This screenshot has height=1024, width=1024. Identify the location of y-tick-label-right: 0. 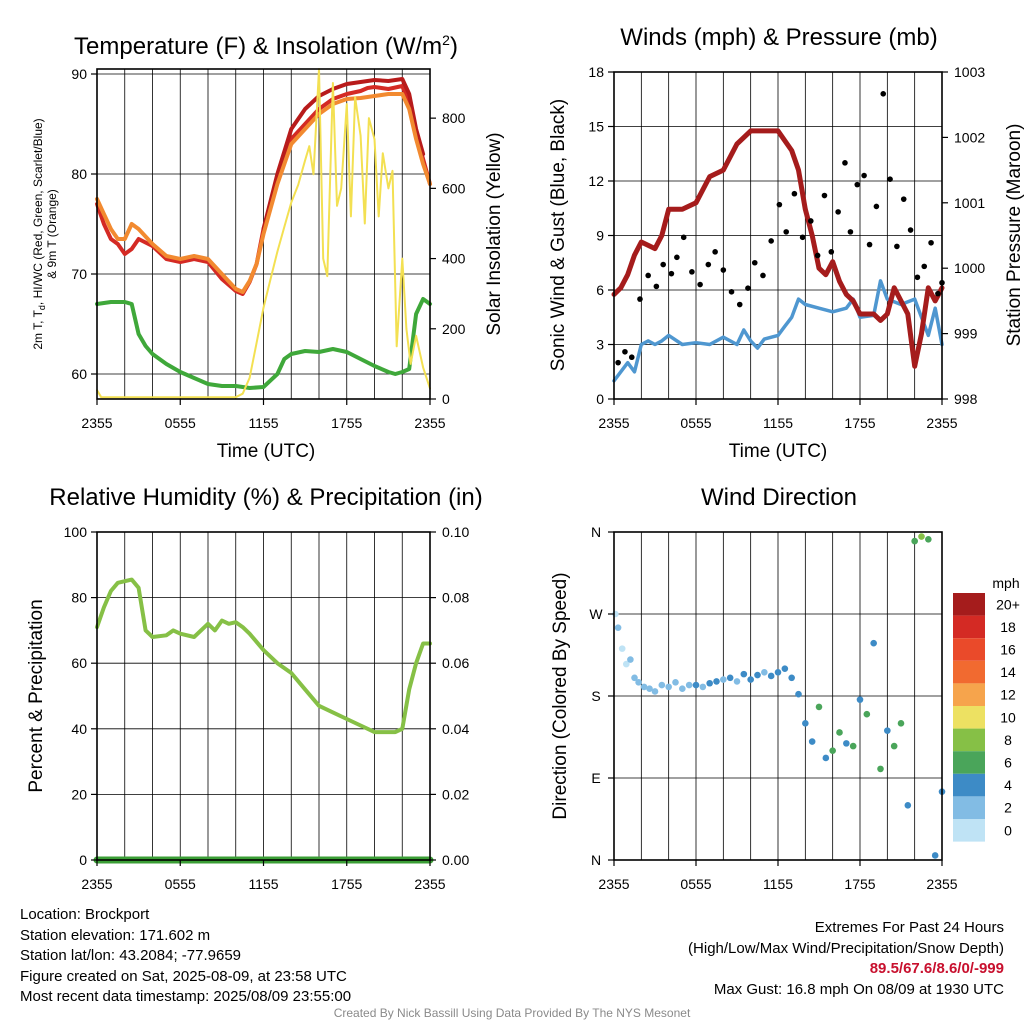
(446, 399).